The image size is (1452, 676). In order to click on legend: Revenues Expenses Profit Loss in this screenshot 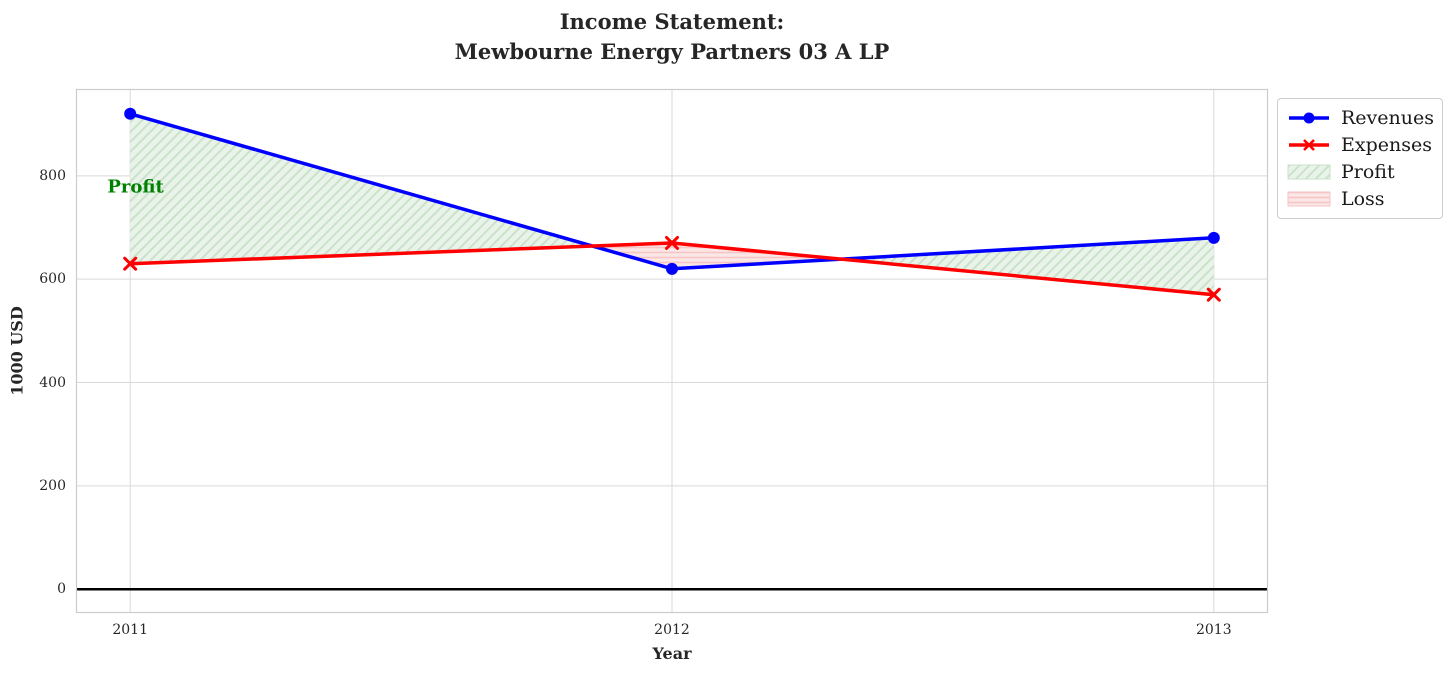, I will do `click(1360, 158)`.